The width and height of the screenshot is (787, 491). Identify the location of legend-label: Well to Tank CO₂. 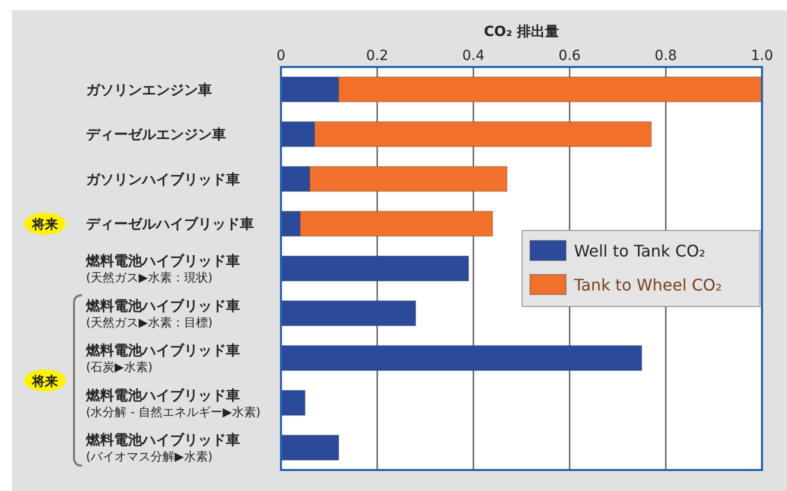
(640, 251).